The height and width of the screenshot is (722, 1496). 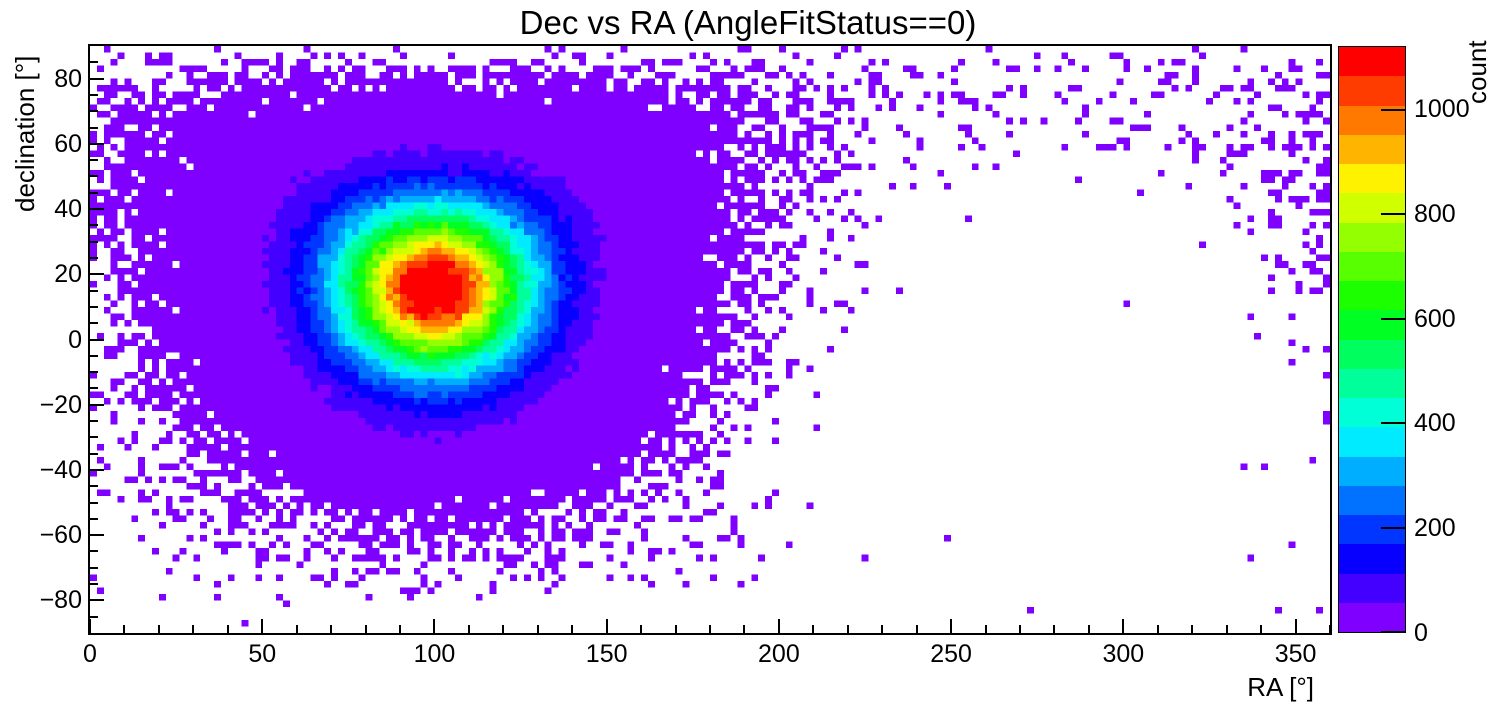 I want to click on x-tick-label: 150, so click(x=606, y=654).